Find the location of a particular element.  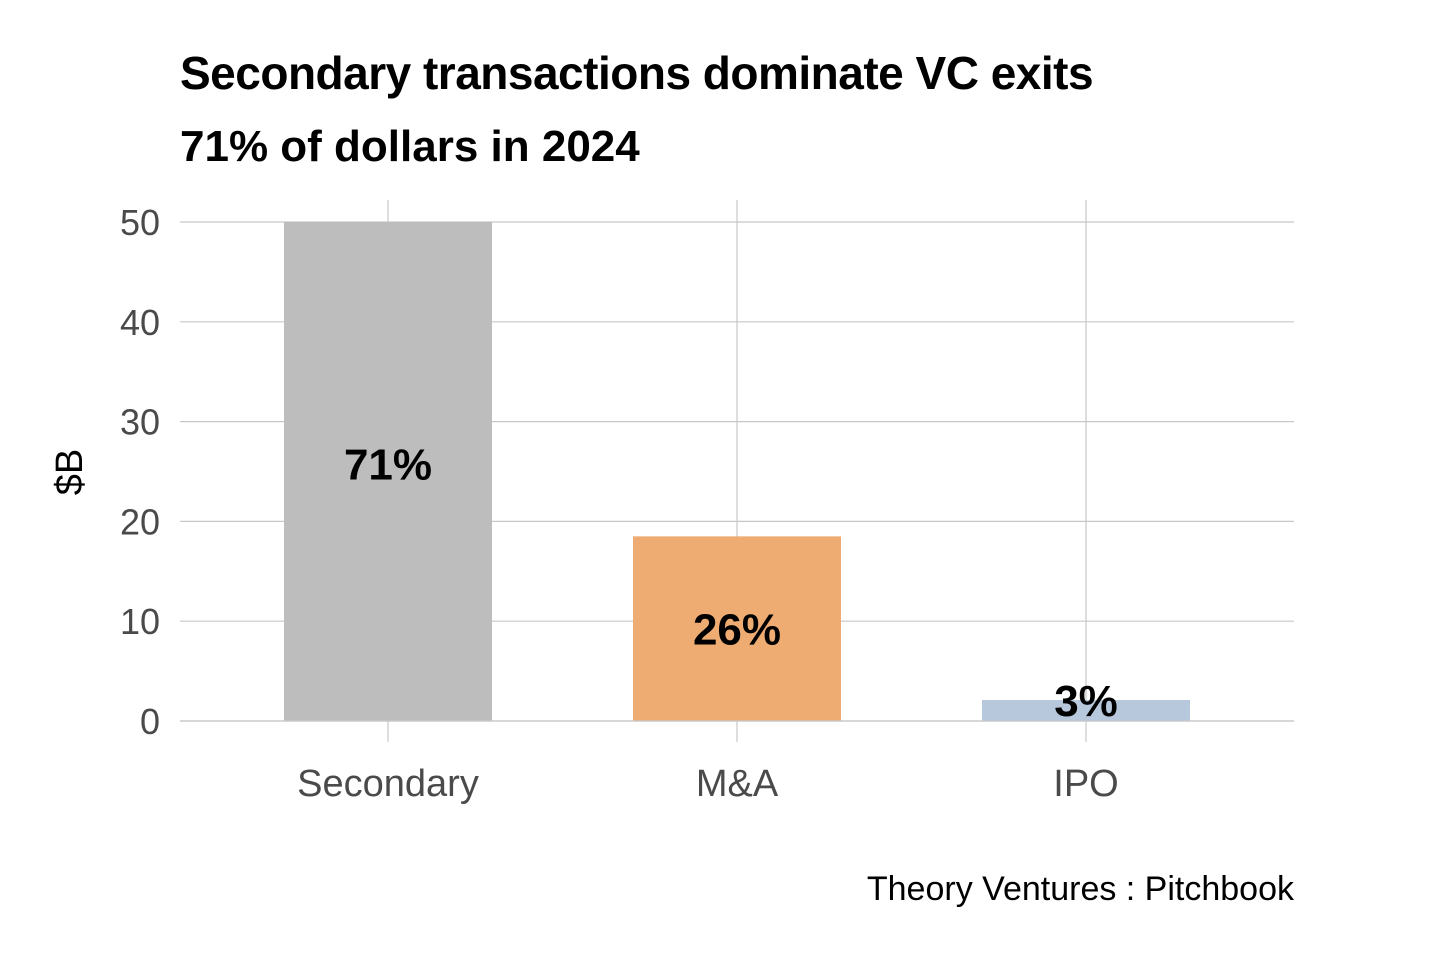

bar-m-a is located at coordinates (737, 628).